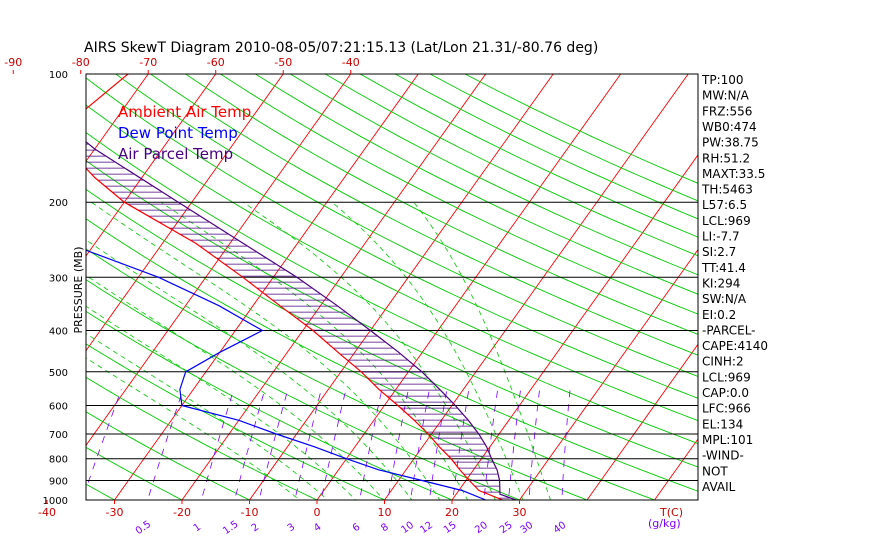  Describe the element at coordinates (78, 290) in the screenshot. I see `y-axis-label: PRESSURE (MB)` at that location.